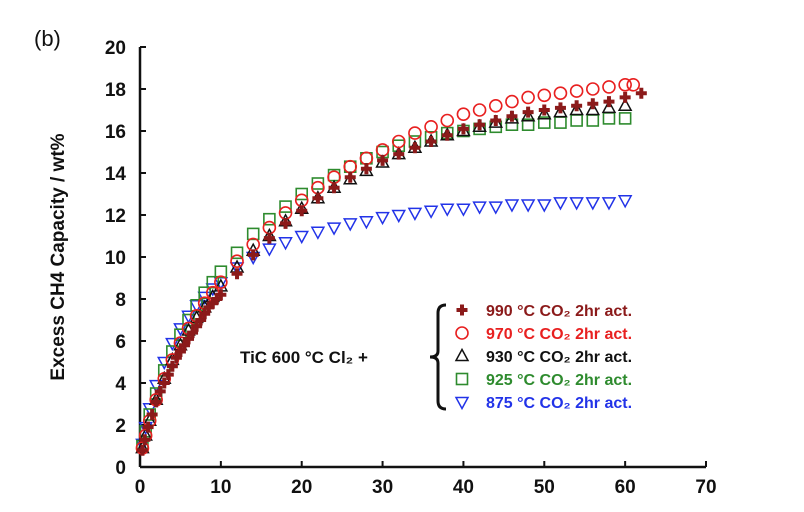 This screenshot has width=804, height=512. What do you see at coordinates (115, 132) in the screenshot?
I see `y-tick-label: 16` at bounding box center [115, 132].